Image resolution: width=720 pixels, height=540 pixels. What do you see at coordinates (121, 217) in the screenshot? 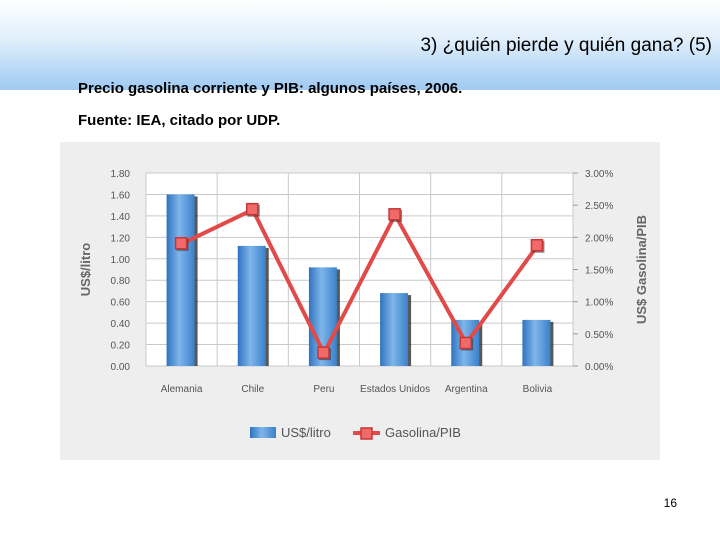
I see `y-left-tick-label: 1.40` at bounding box center [121, 217].